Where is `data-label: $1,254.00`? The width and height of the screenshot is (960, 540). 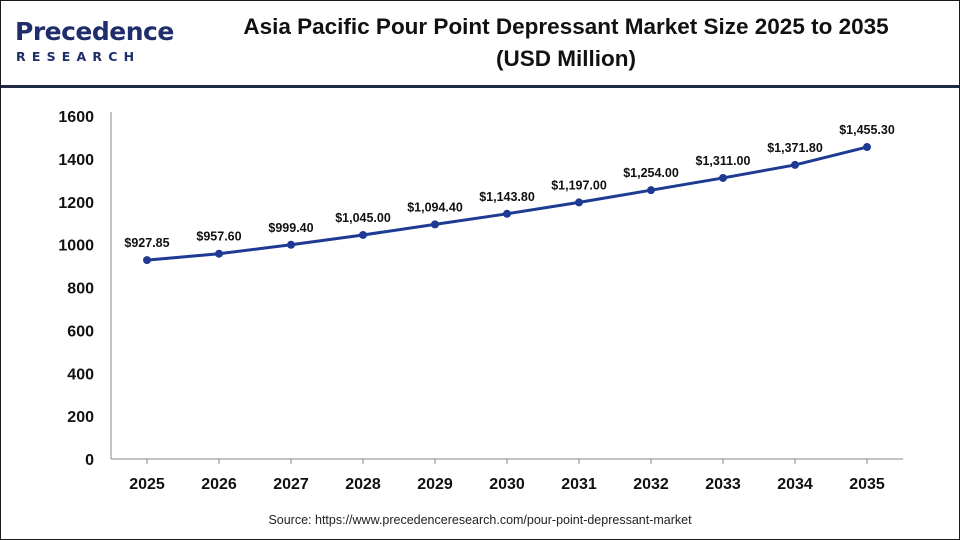
data-label: $1,254.00 is located at coordinates (651, 173).